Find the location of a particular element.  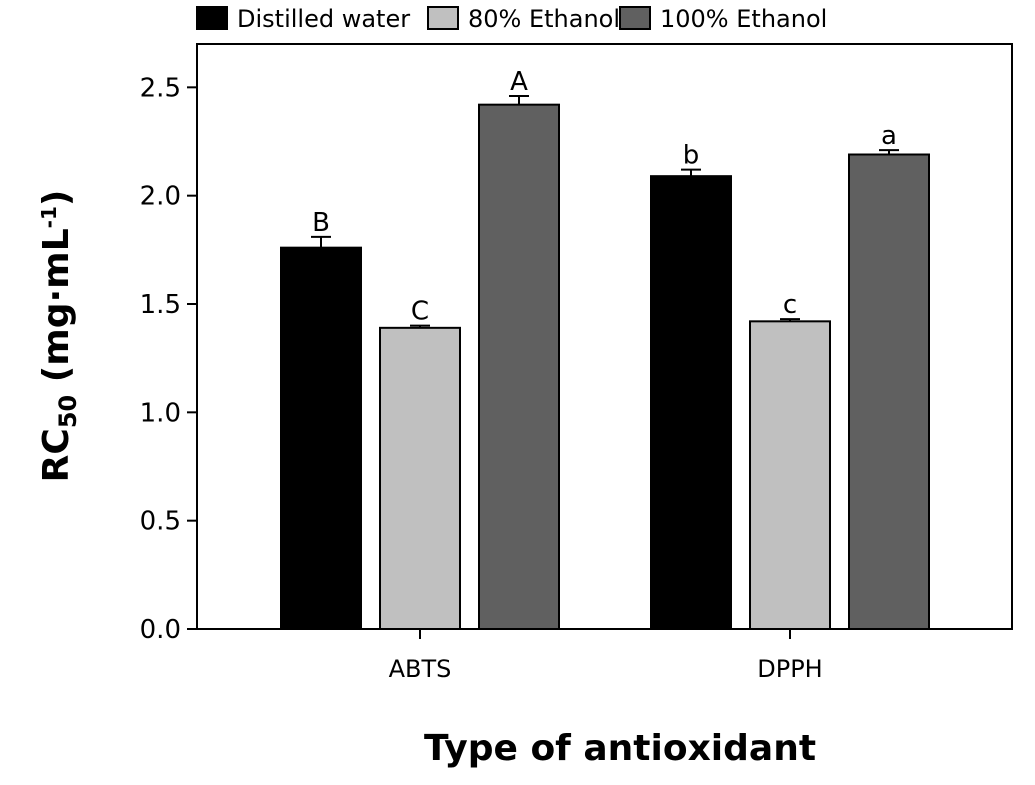

y-title-sup: -1 is located at coordinates (49, 217).